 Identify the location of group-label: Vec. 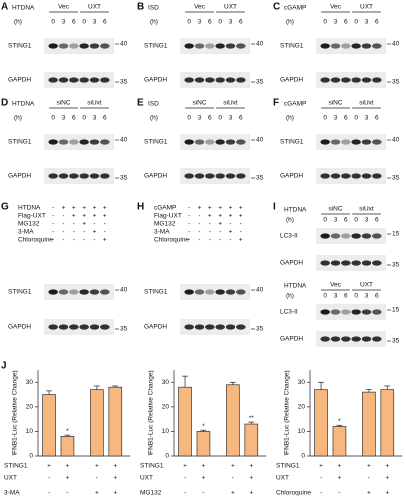
(336, 7).